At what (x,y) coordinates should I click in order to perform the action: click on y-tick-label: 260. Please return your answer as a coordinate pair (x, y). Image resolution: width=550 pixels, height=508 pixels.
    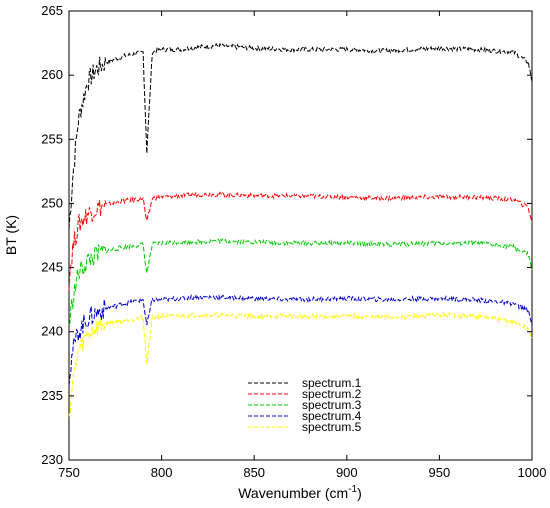
    Looking at the image, I should click on (52, 74).